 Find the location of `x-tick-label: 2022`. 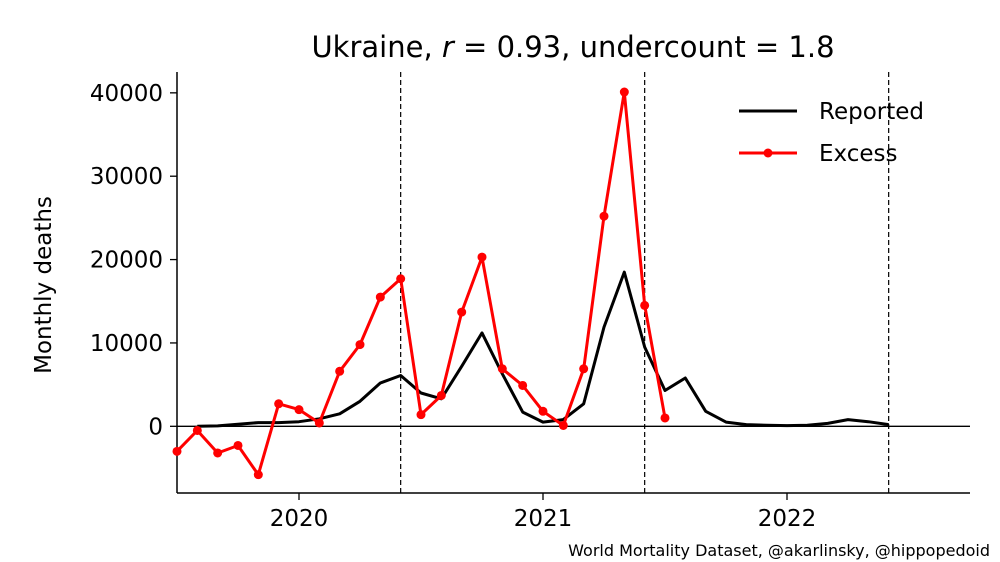

x-tick-label: 2022 is located at coordinates (787, 519).